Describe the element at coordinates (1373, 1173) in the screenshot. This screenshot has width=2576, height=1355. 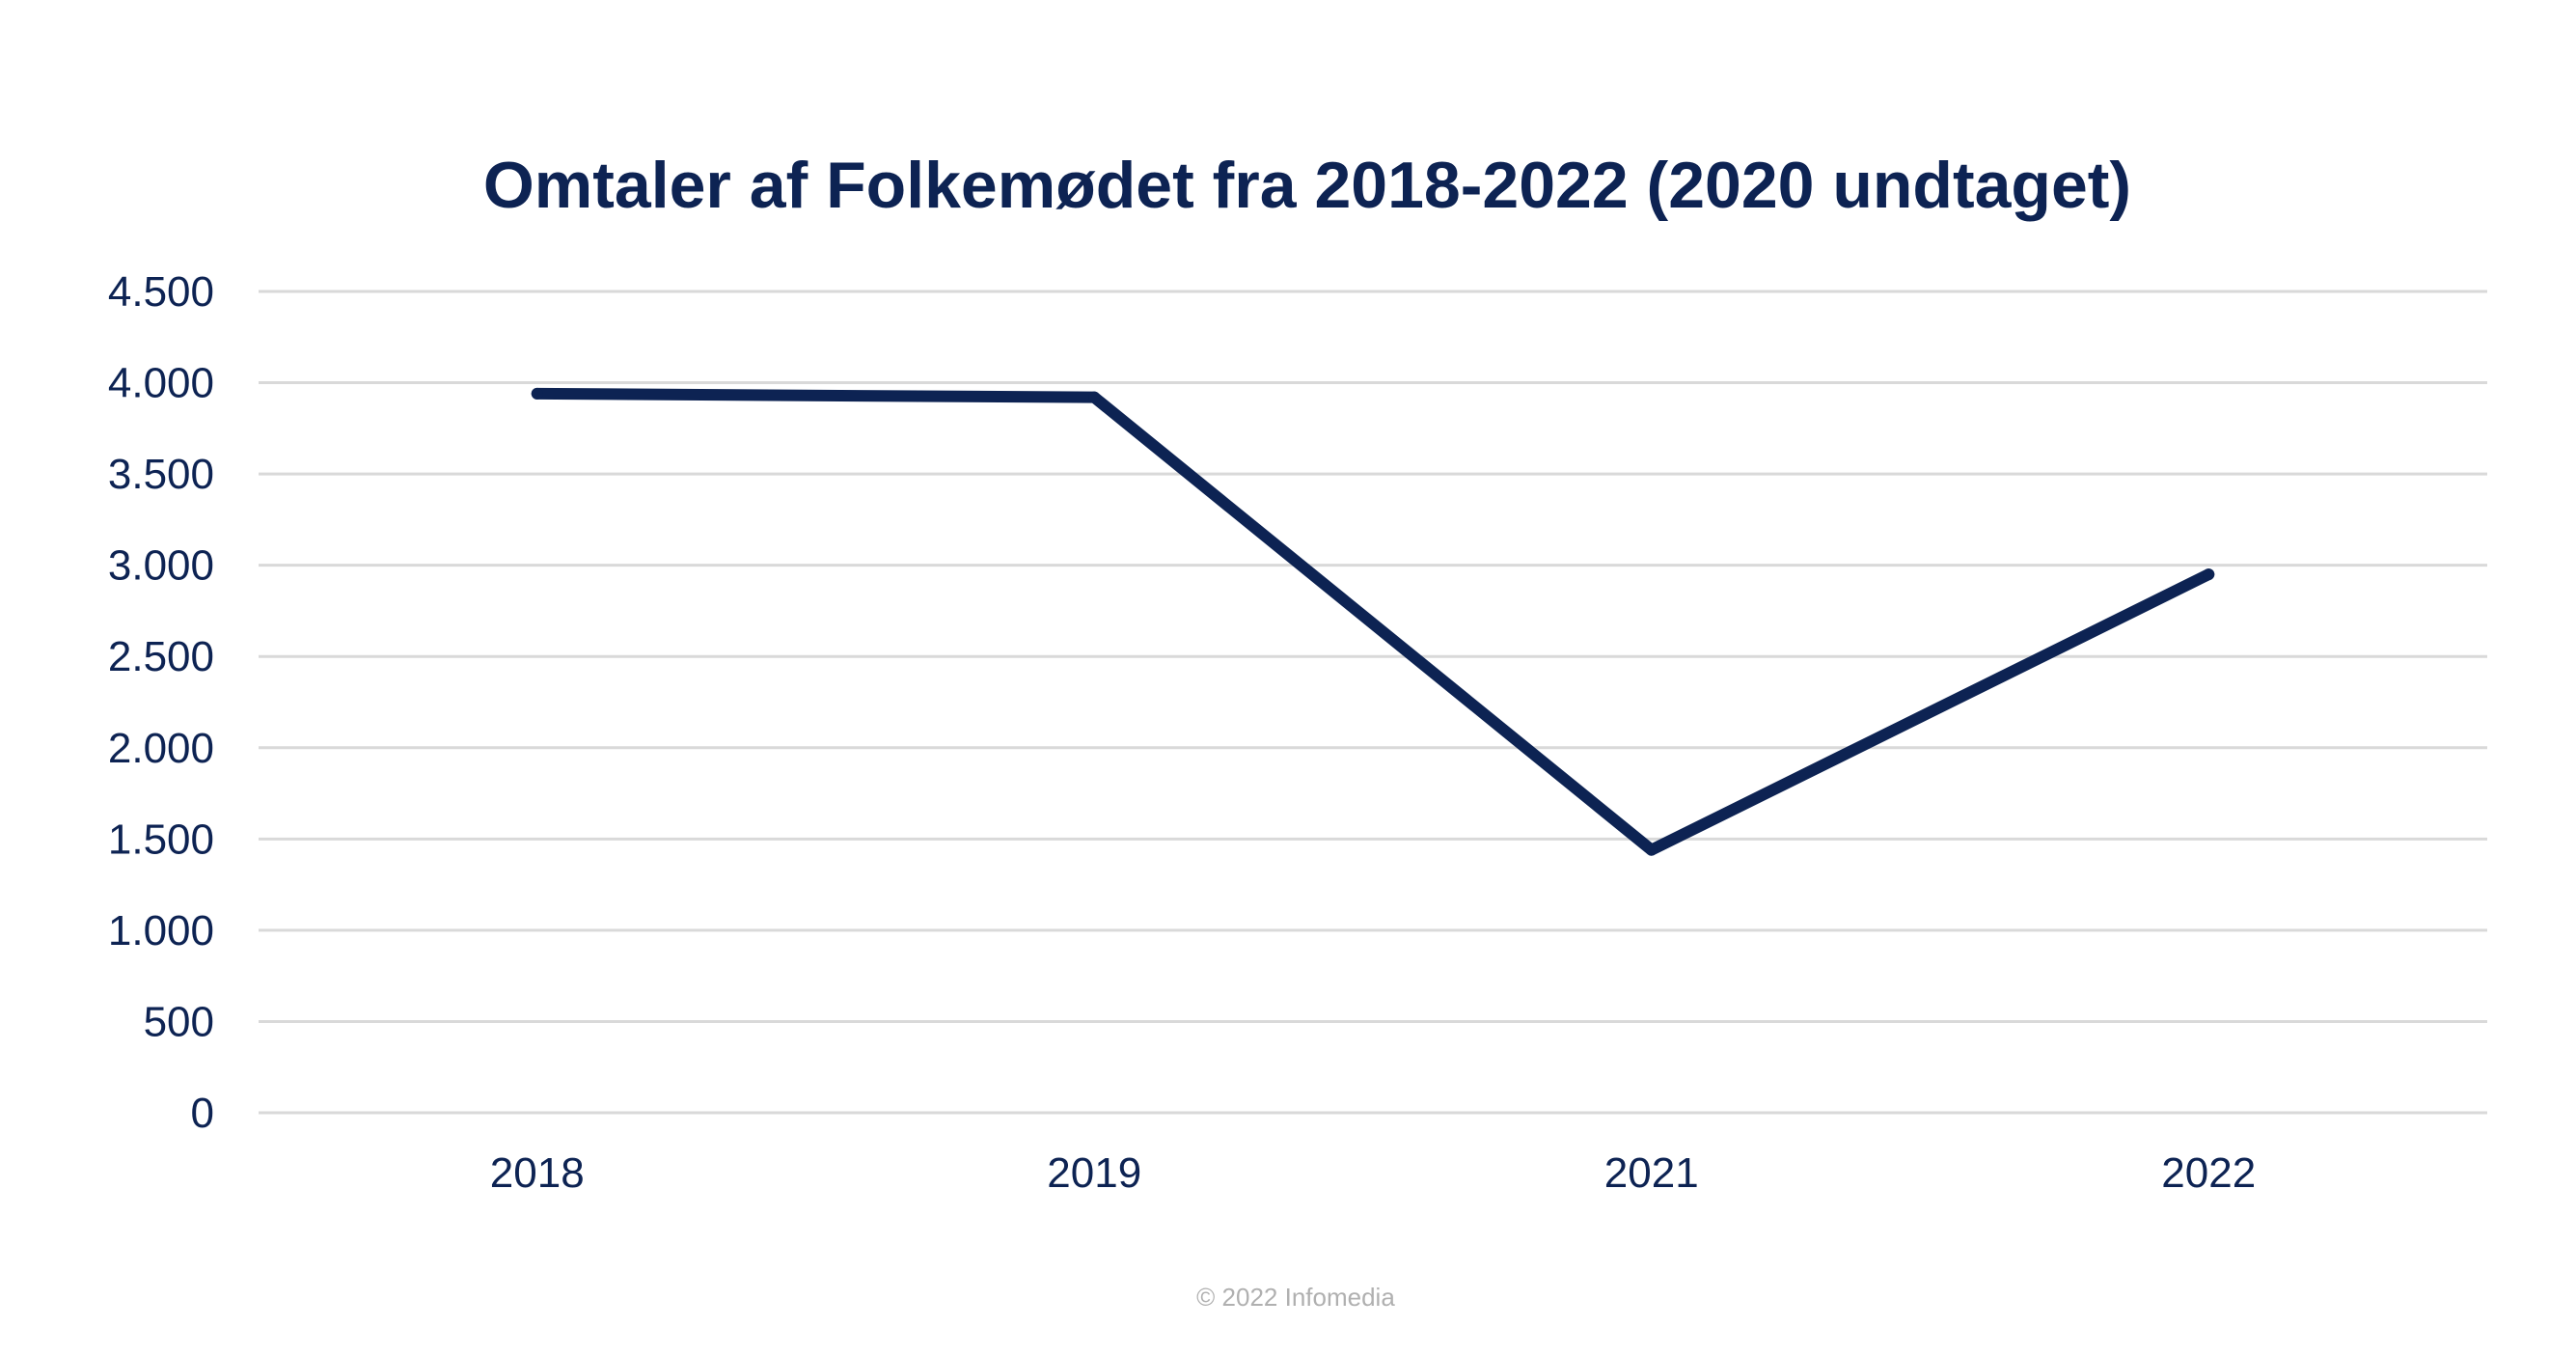
I see `x-axis-tick-labels: 2018 2019 2021 2022` at that location.